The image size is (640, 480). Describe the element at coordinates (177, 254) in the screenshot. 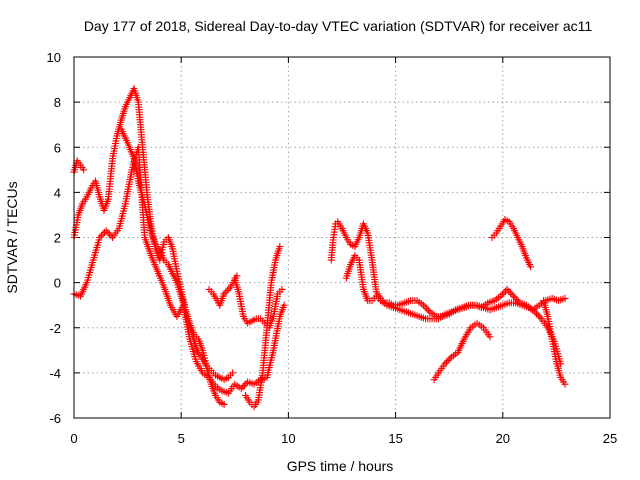

I see `series-trace-d` at that location.